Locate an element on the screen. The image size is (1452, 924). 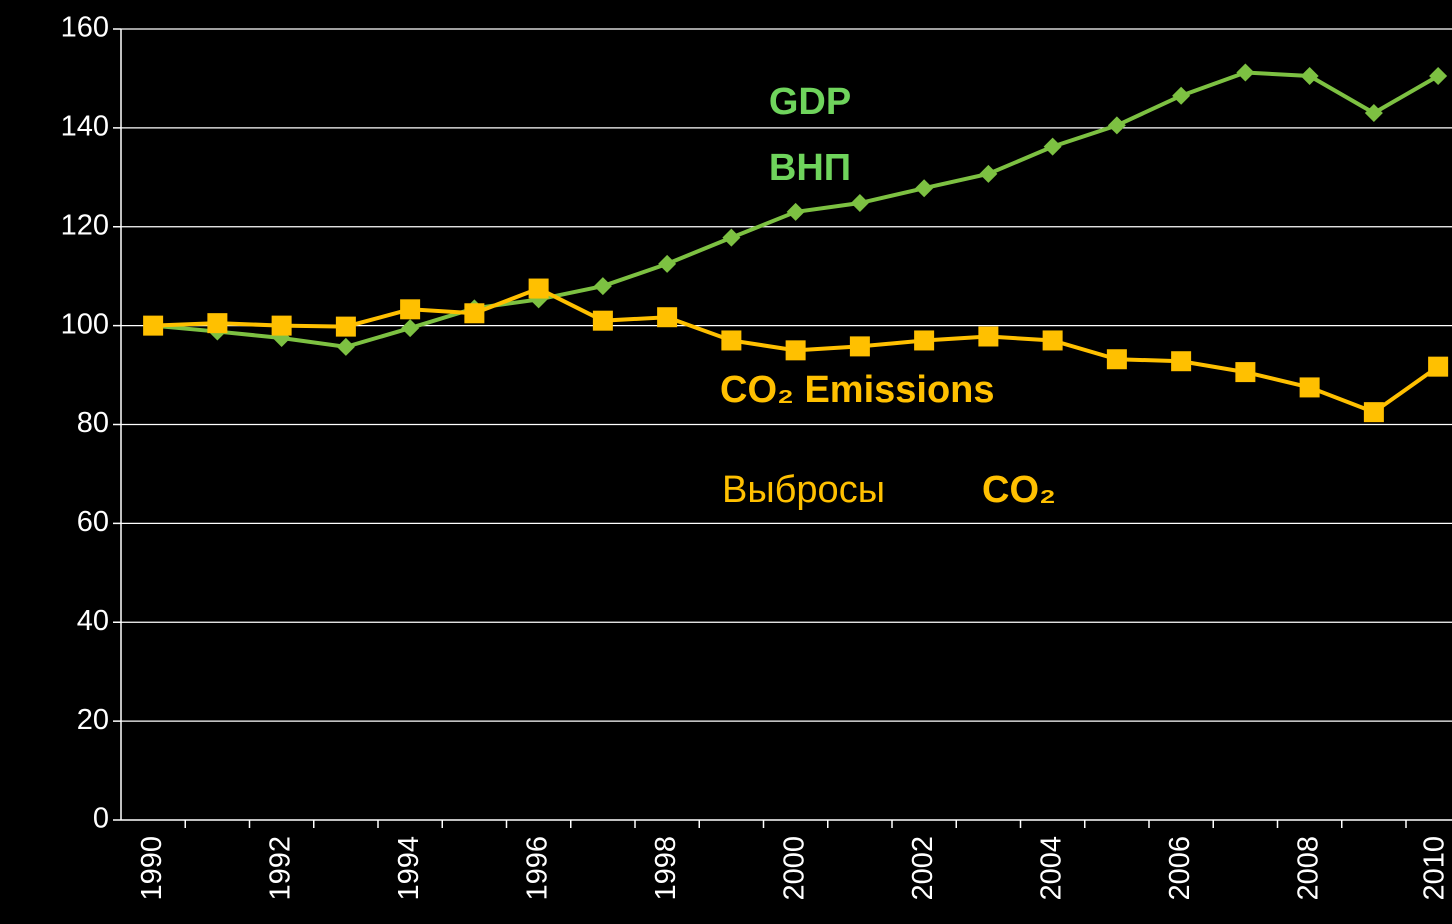
annotation: CO₂ is located at coordinates (1019, 490).